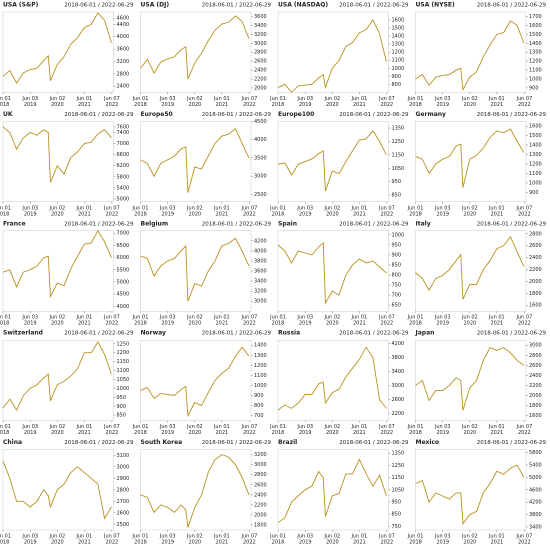 The width and height of the screenshot is (550, 547). Describe the element at coordinates (398, 400) in the screenshot. I see `y-tick-label: 2600` at that location.